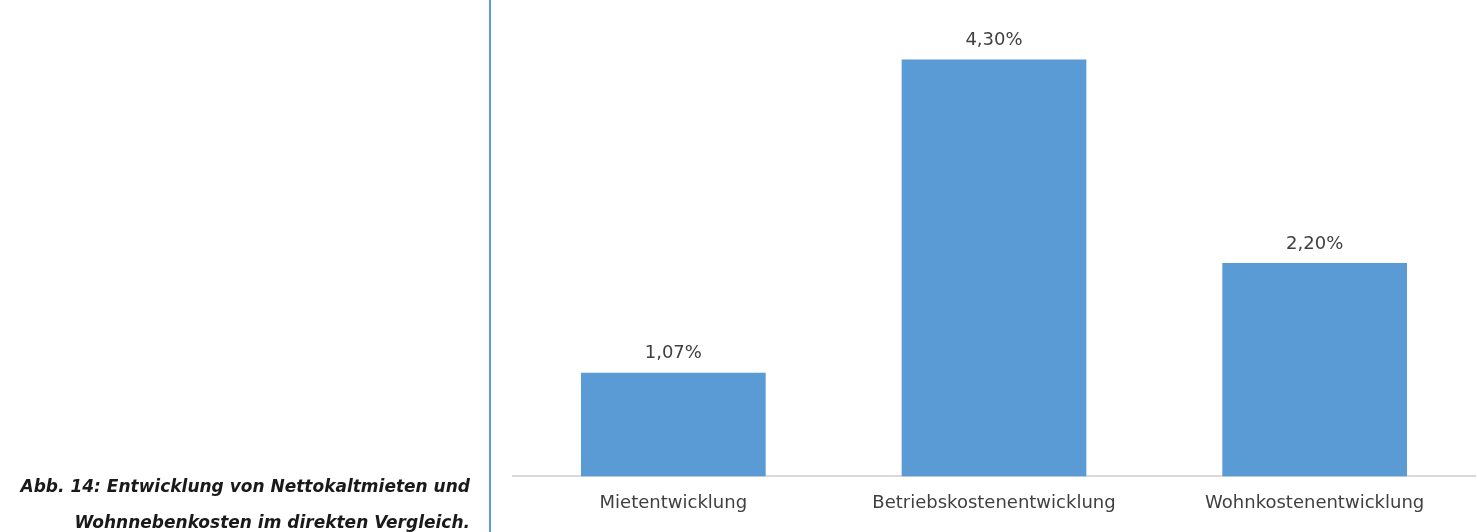 The height and width of the screenshot is (532, 1477). Describe the element at coordinates (244, 503) in the screenshot. I see `text: Abb. 14: Entwicklung von Nettokaltmieten und Wohnnebenkosten im direkten Vergleich.` at that location.